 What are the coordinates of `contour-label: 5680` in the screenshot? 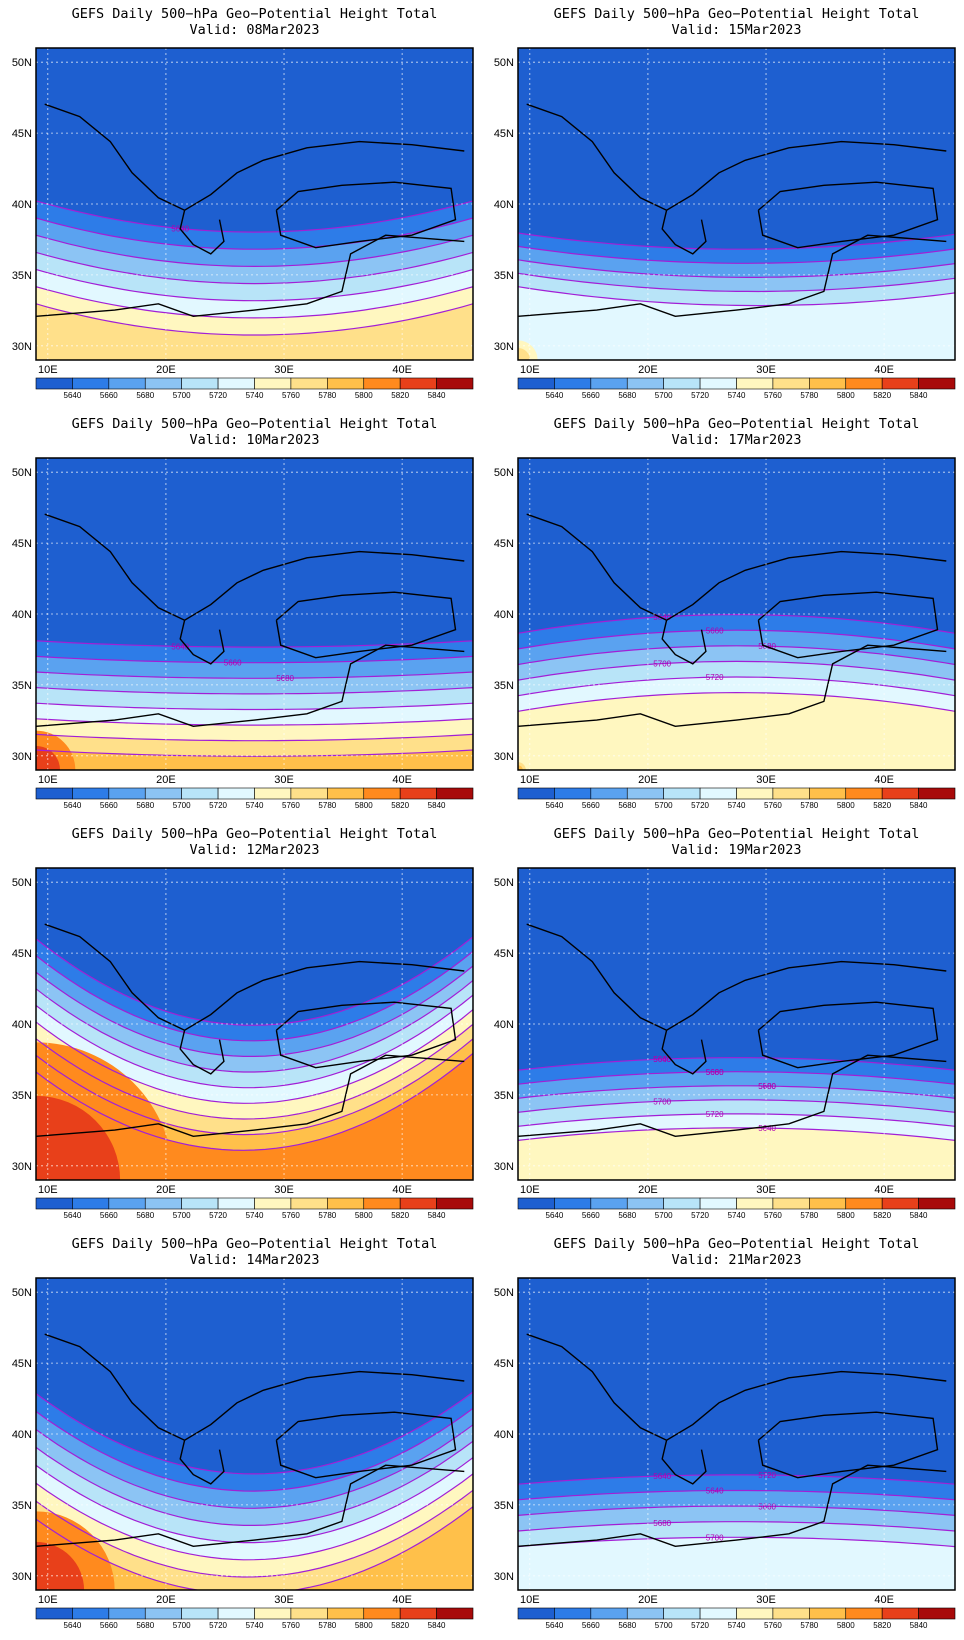 It's located at (767, 1086).